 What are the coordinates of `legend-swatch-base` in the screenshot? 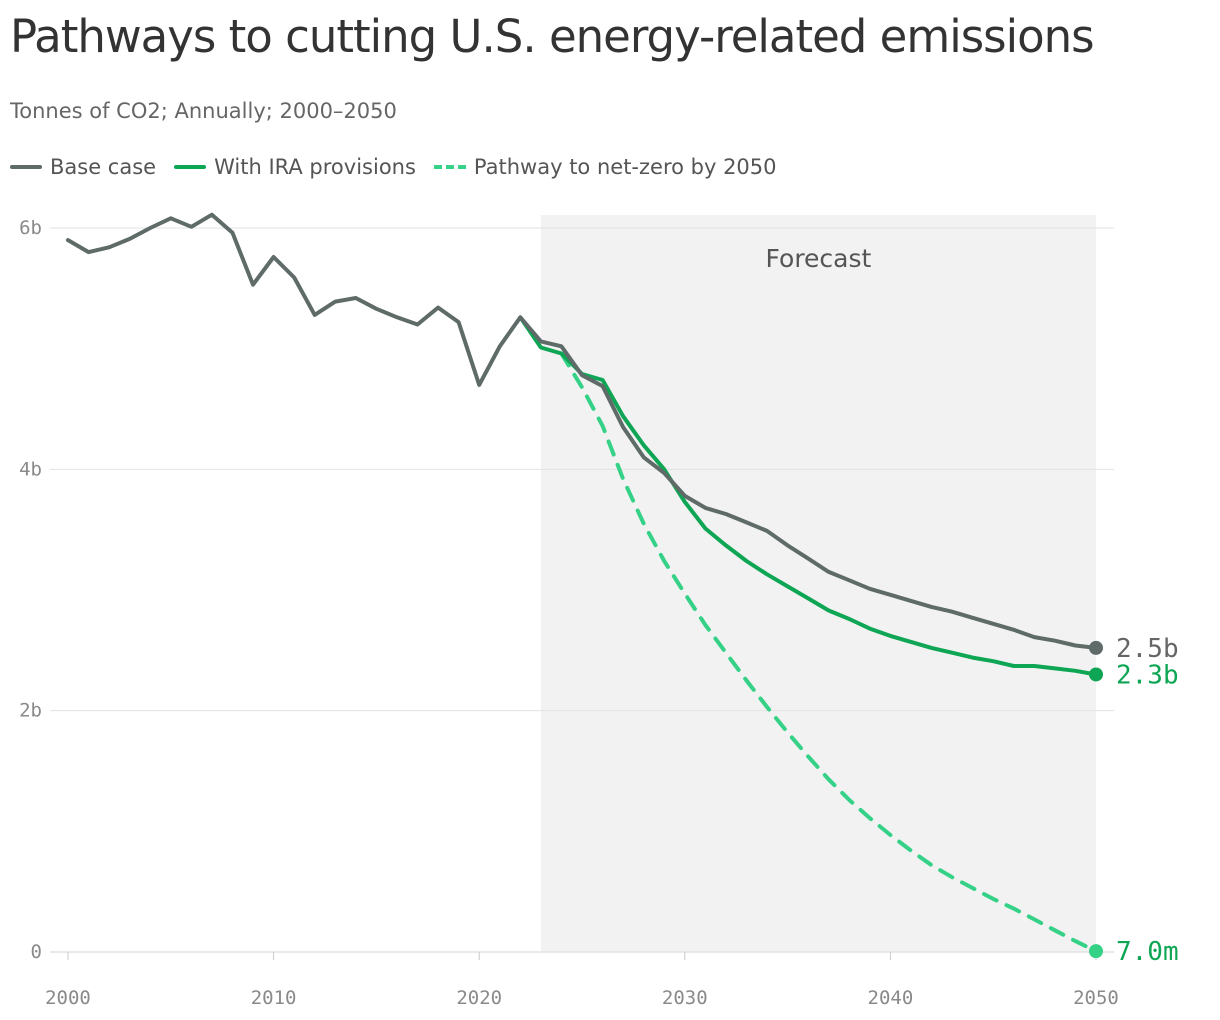 It's located at (26, 167).